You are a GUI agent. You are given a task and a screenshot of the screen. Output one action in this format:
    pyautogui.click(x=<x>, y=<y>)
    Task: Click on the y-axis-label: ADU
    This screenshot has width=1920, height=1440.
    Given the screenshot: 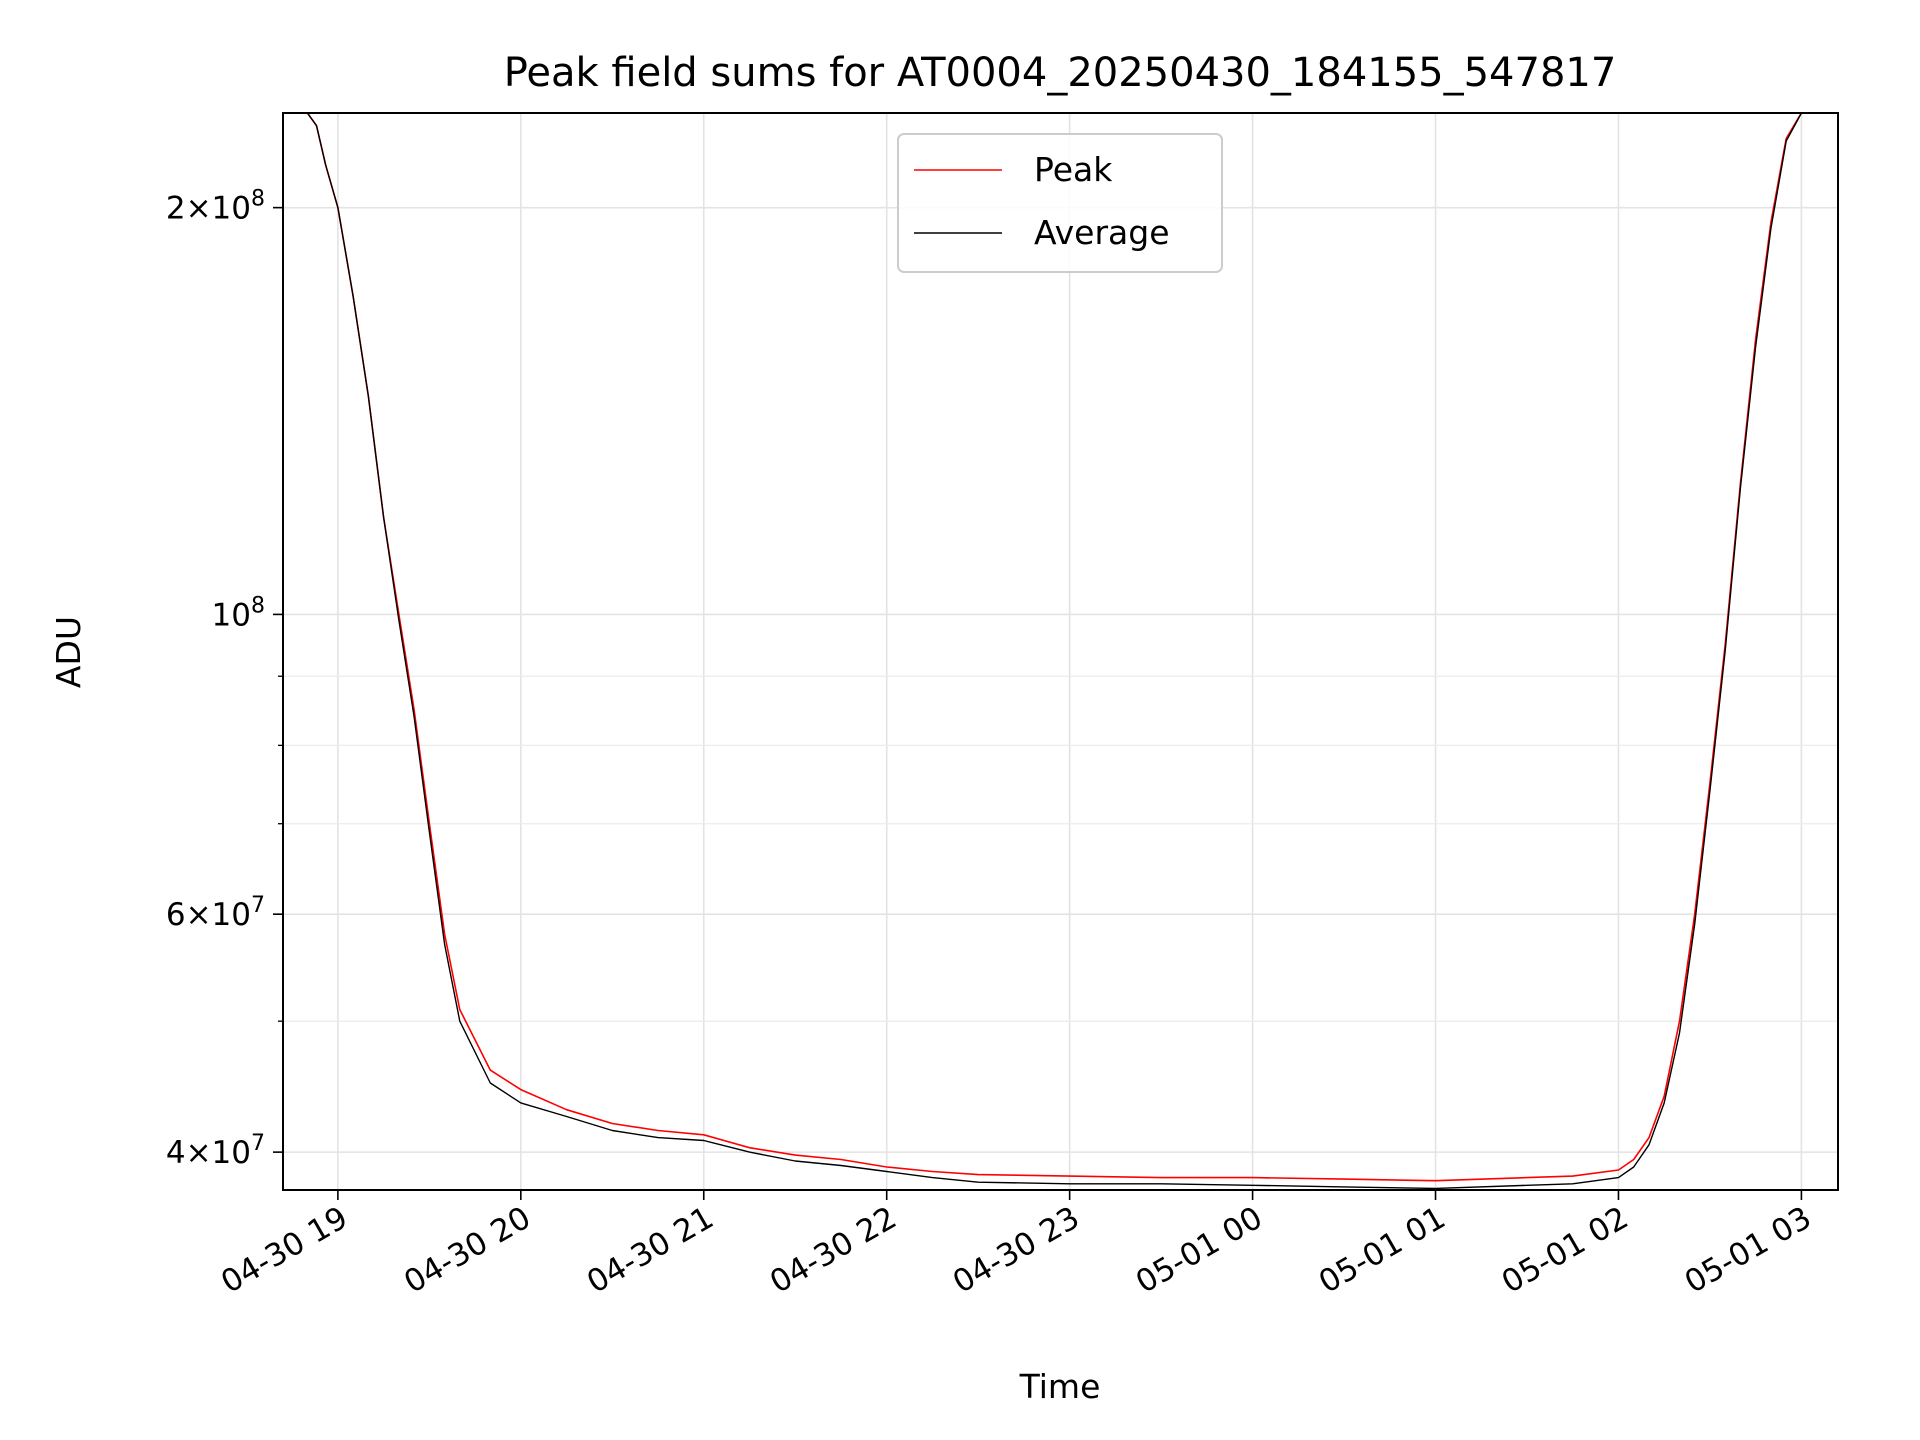 What is the action you would take?
    pyautogui.click(x=68, y=652)
    